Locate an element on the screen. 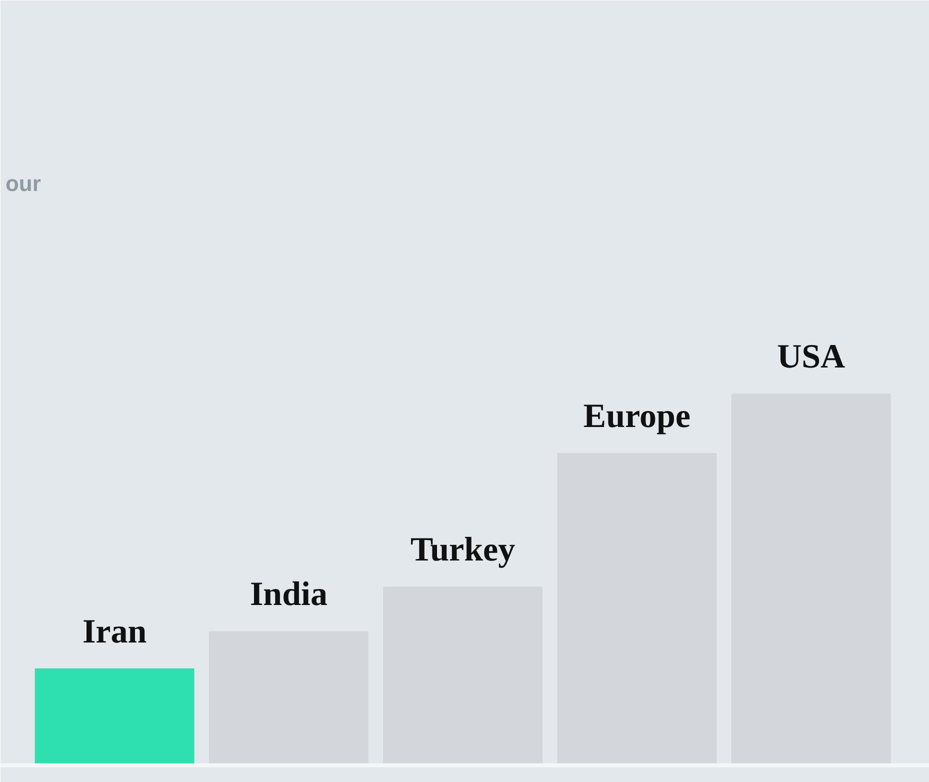  x-tick-label: USA is located at coordinates (811, 357).